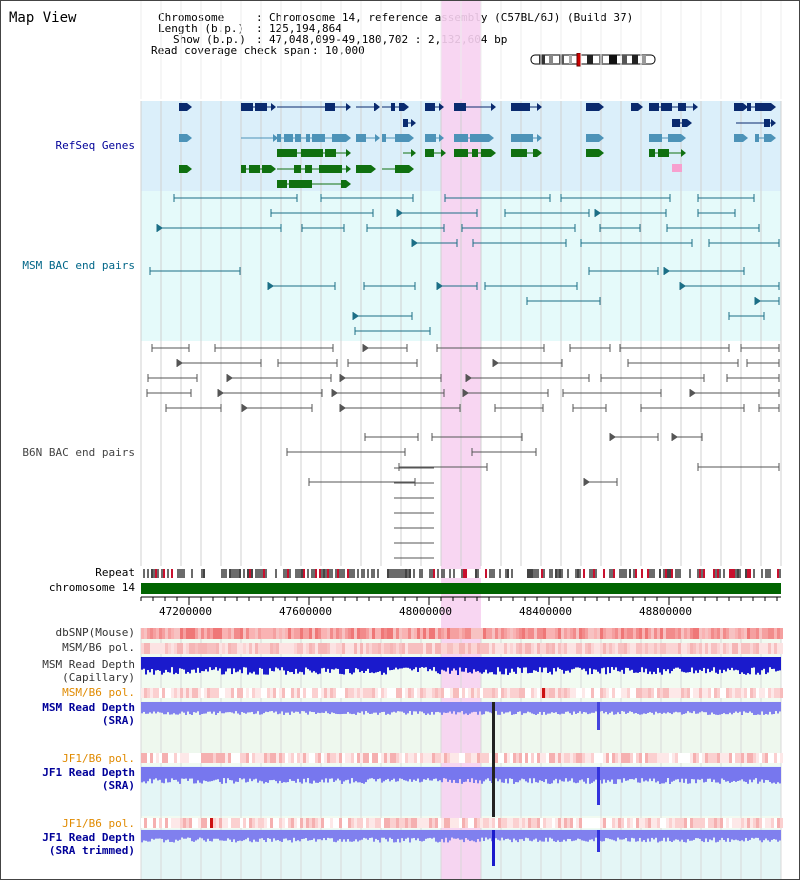 This screenshot has width=800, height=880. Describe the element at coordinates (118, 785) in the screenshot. I see `track-label-jf1-depth-sra-sub: (SRA)` at that location.